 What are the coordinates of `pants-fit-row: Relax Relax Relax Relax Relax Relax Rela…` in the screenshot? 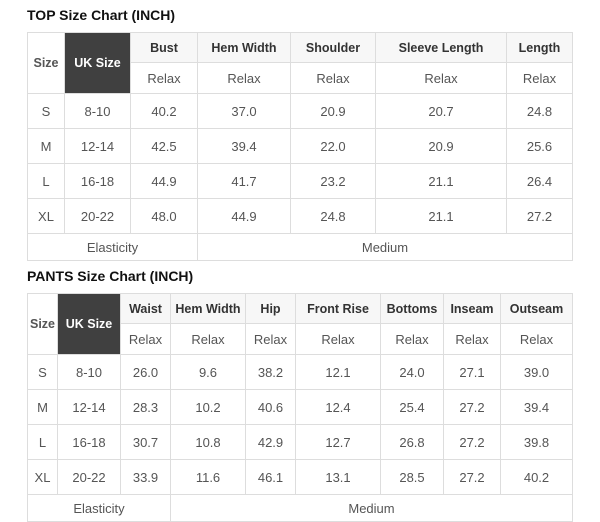 It's located at (300, 339).